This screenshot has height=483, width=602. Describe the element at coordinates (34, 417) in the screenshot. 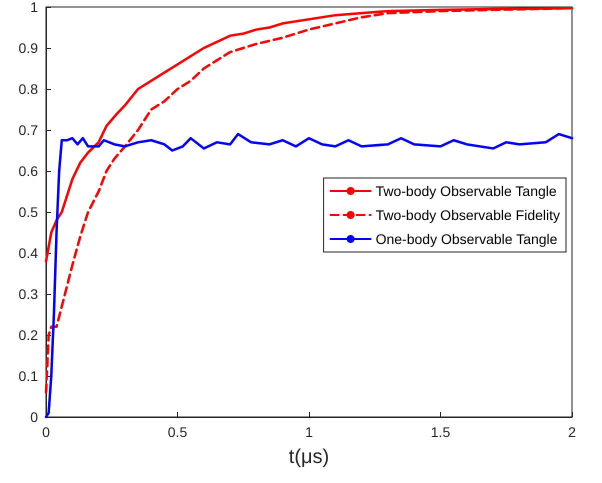

I see `y-tick-label: 0` at that location.